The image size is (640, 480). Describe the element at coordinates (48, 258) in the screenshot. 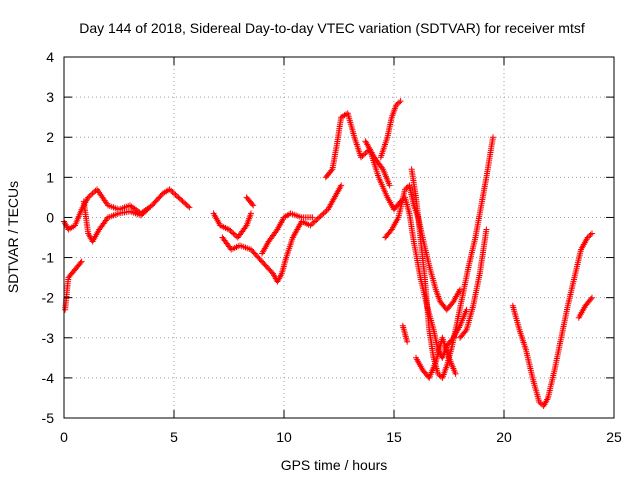

I see `y-tick-label: -1` at that location.